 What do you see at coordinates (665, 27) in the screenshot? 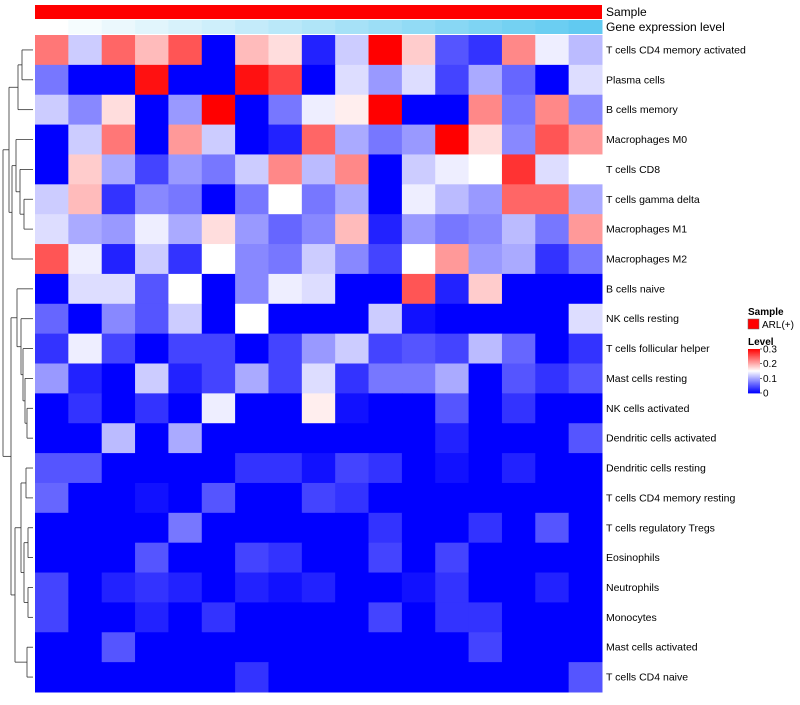
I see `annotation-label-gene-expression: Gene expression level` at bounding box center [665, 27].